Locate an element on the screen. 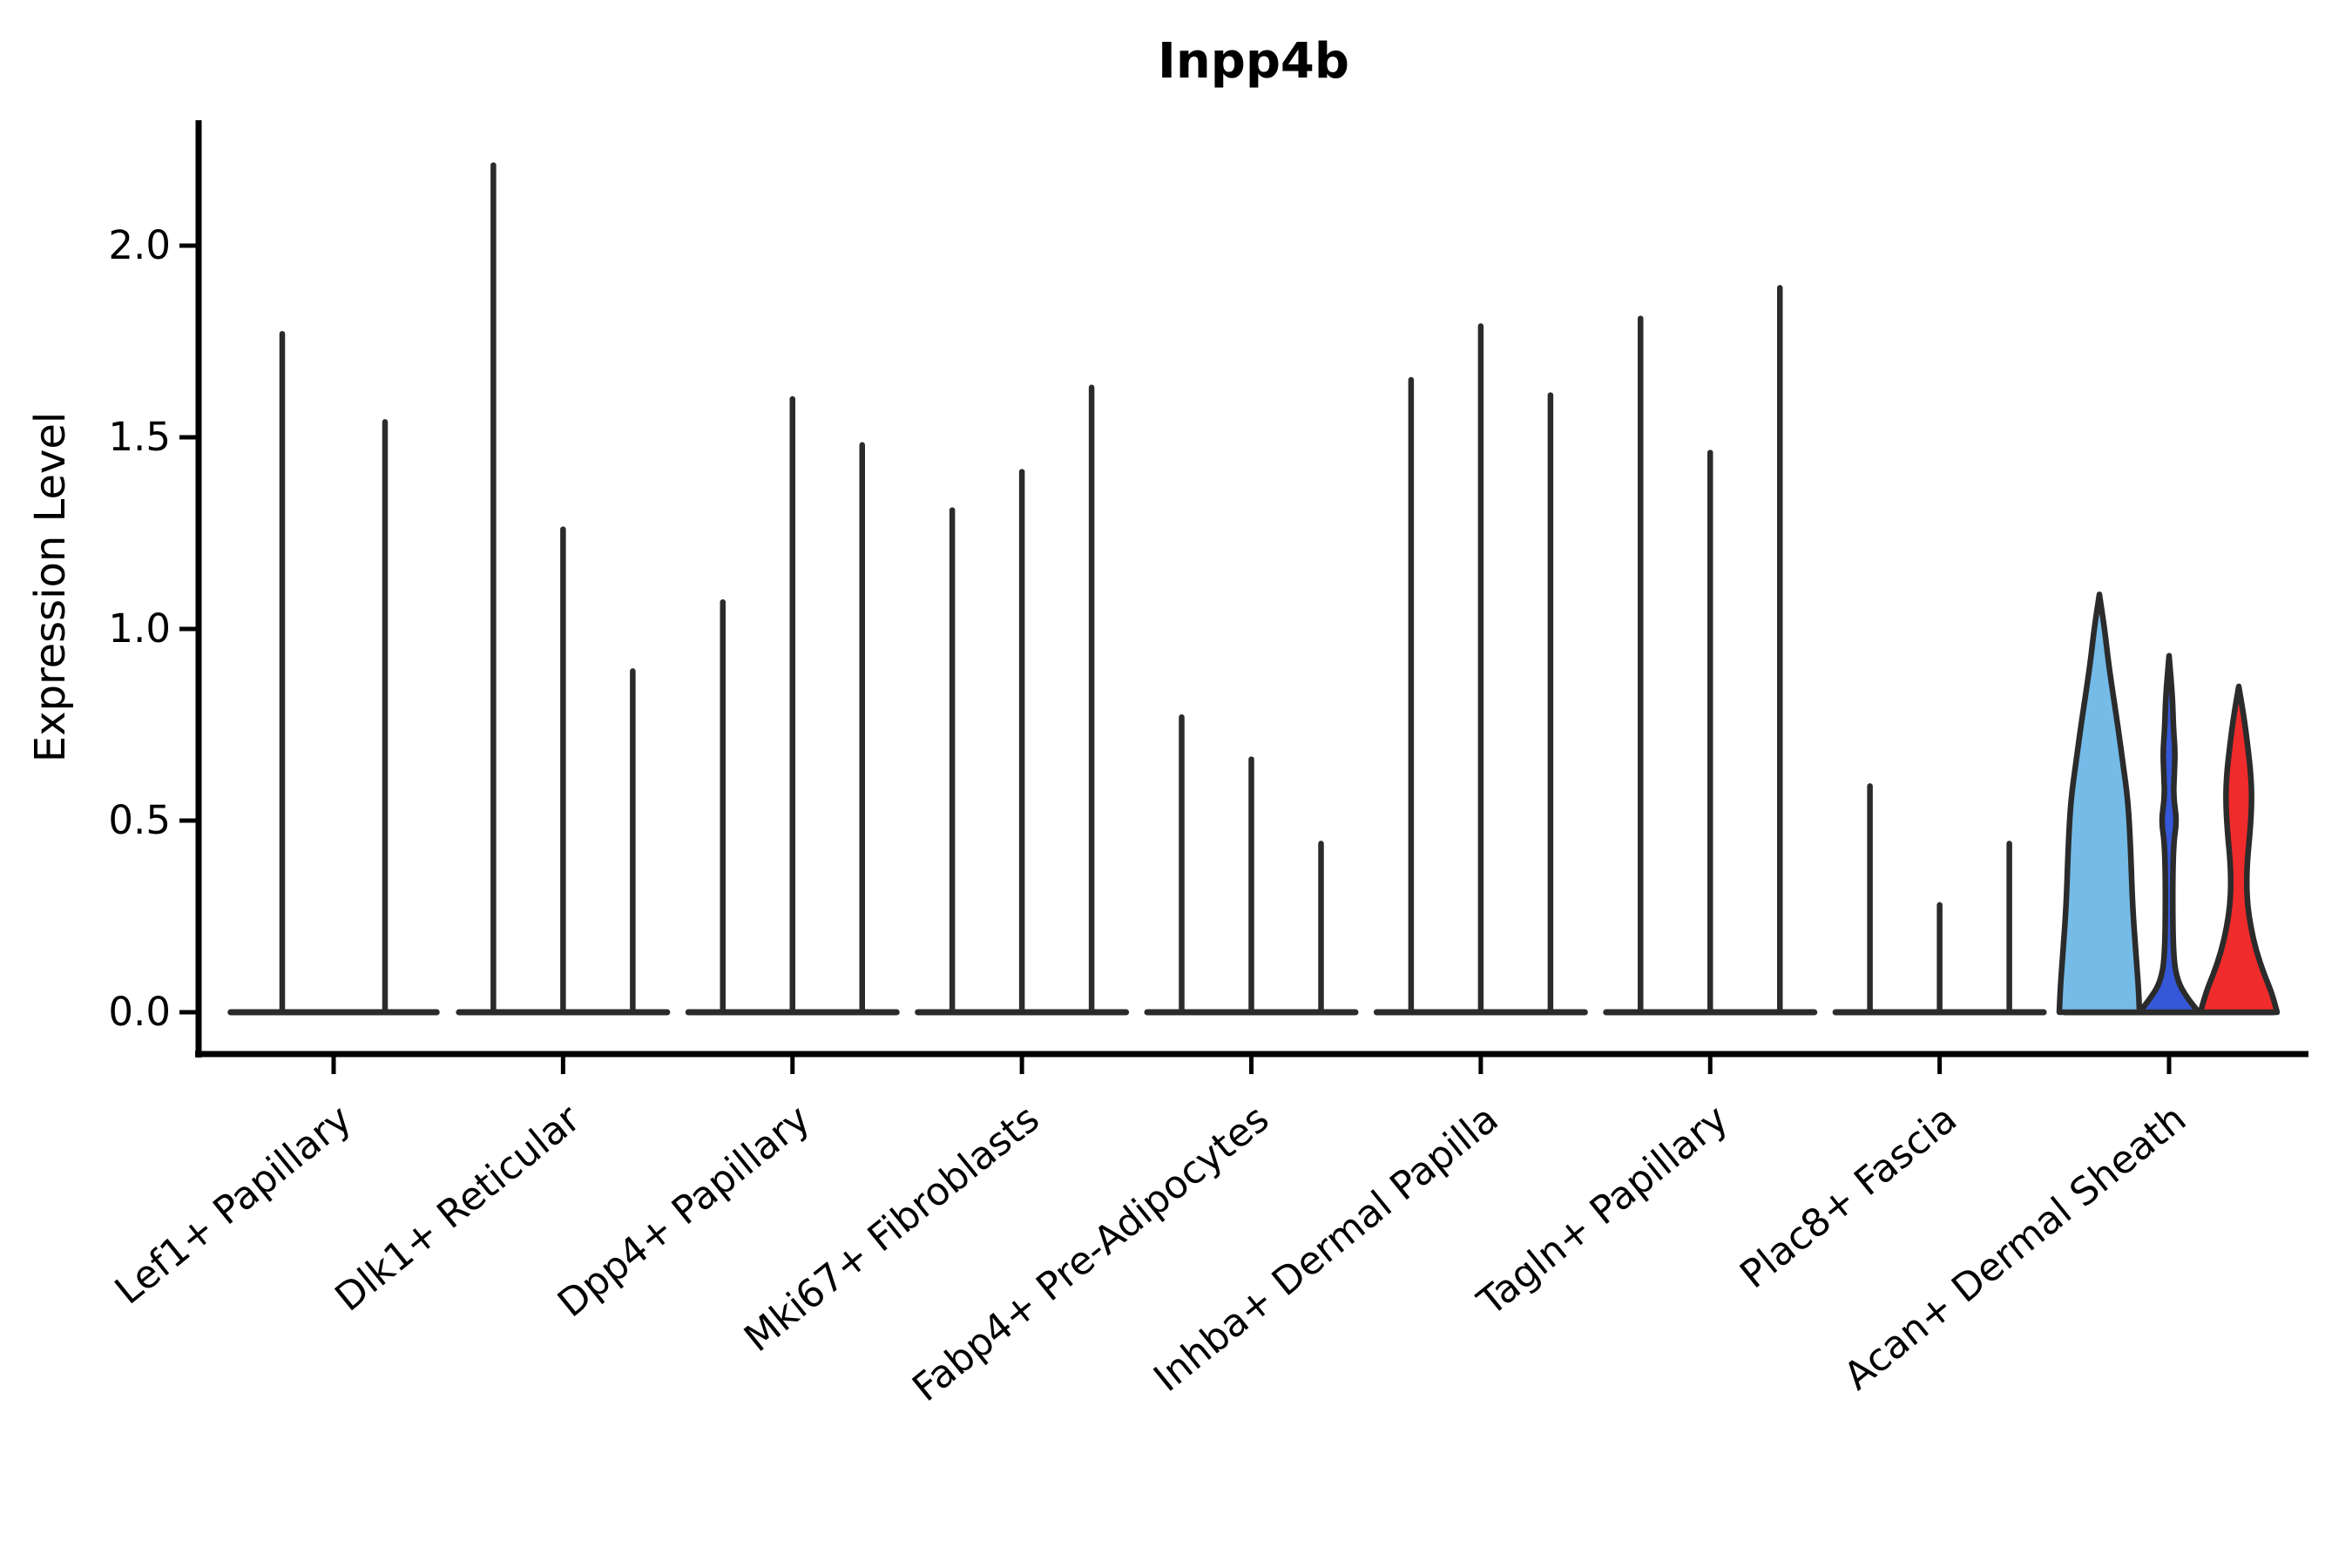 Image resolution: width=2352 pixels, height=1568 pixels. y-tick-label: 1.5 is located at coordinates (139, 437).